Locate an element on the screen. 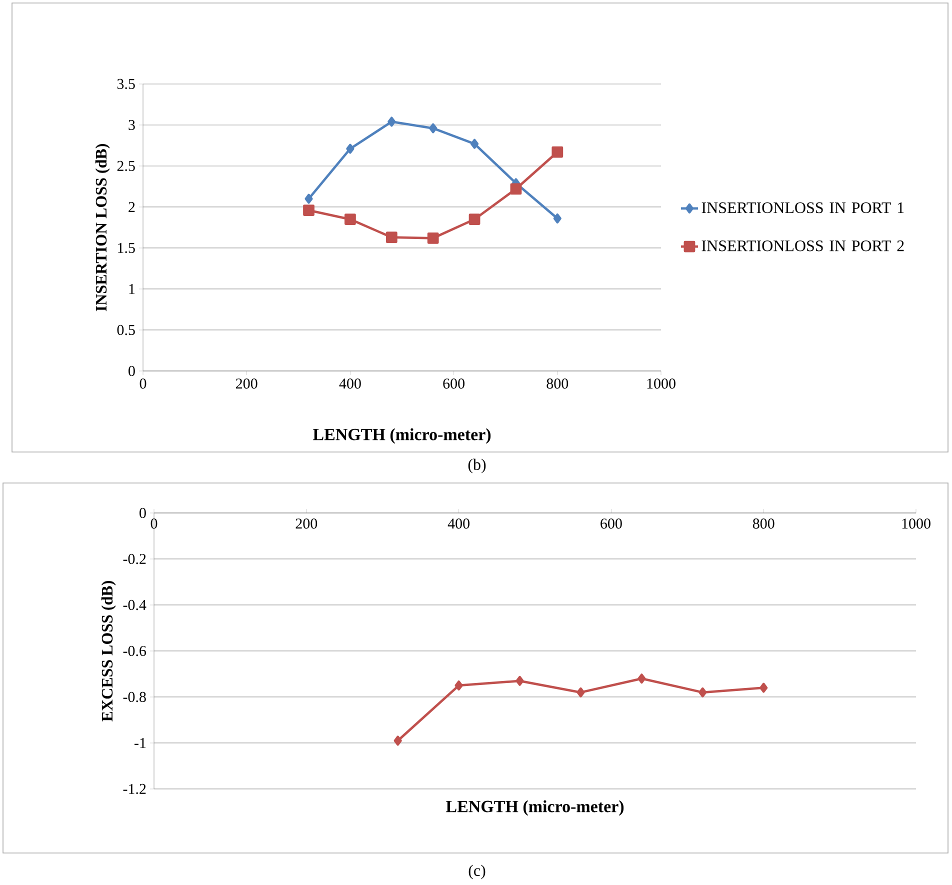 The image size is (952, 885). x-tick-label: 0 is located at coordinates (154, 523).